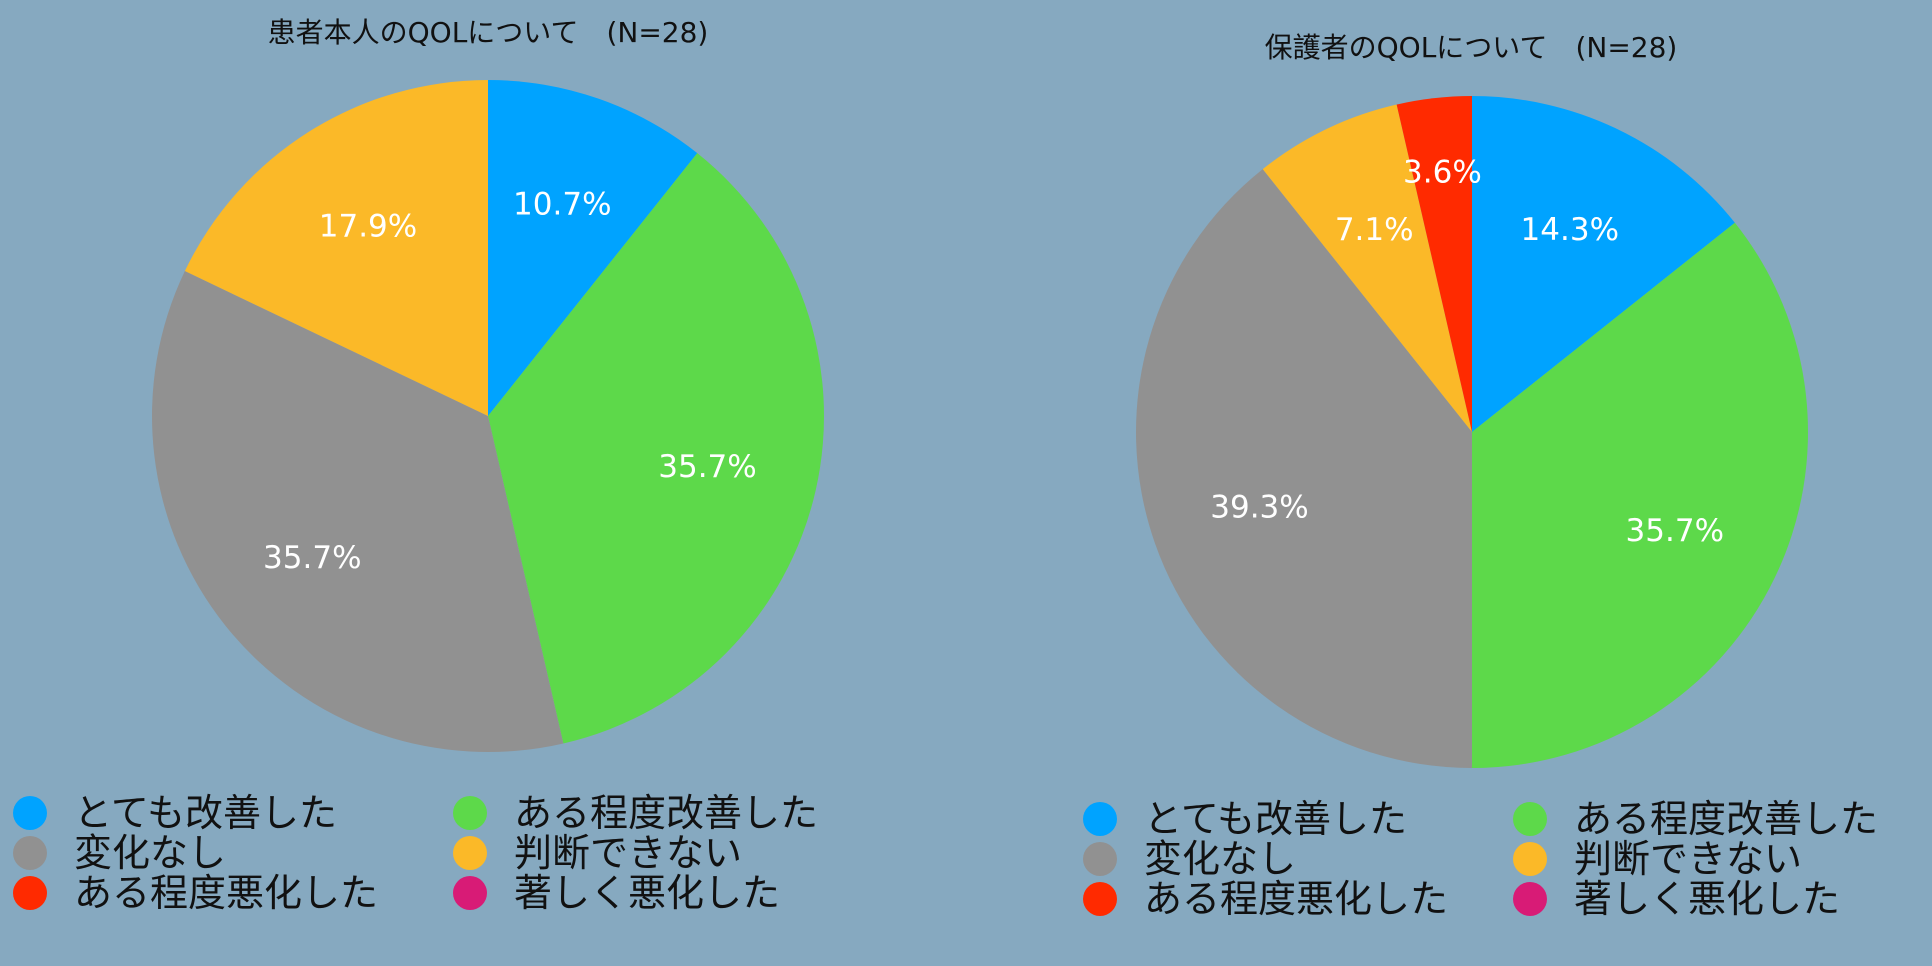  What do you see at coordinates (470, 813) in the screenshot?
I see `patient-qol-legend-swatch-somewhat-improved` at bounding box center [470, 813].